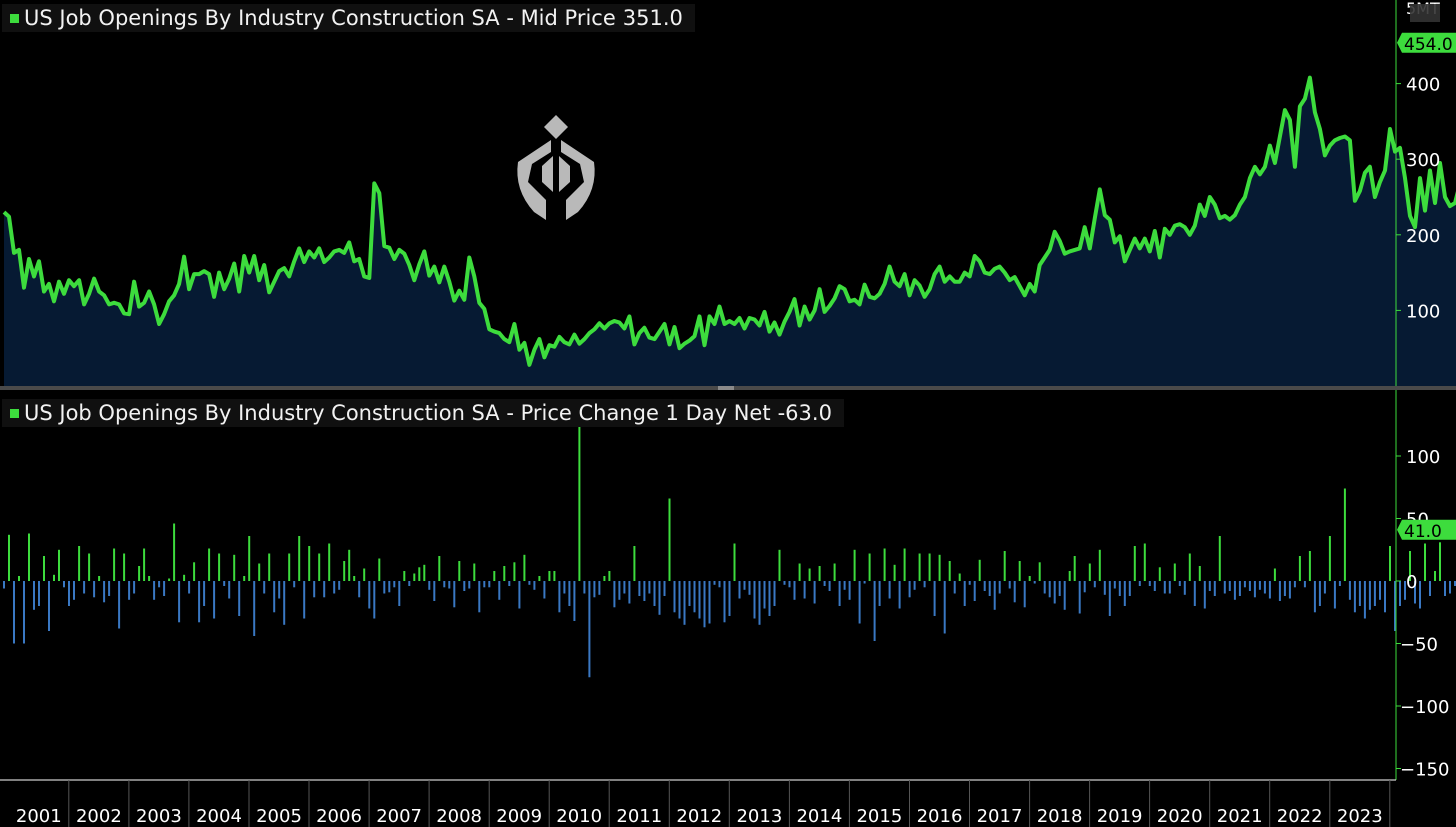 Image resolution: width=1456 pixels, height=827 pixels. What do you see at coordinates (219, 816) in the screenshot?
I see `x-tick-label: 2004` at bounding box center [219, 816].